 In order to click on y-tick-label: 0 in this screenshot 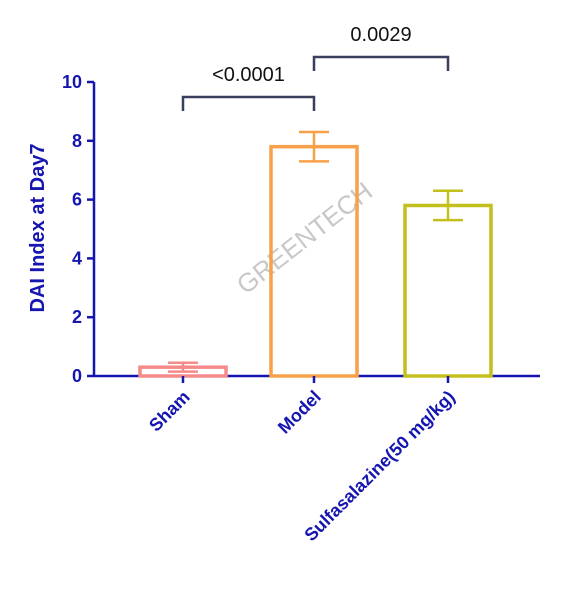, I will do `click(77, 376)`.